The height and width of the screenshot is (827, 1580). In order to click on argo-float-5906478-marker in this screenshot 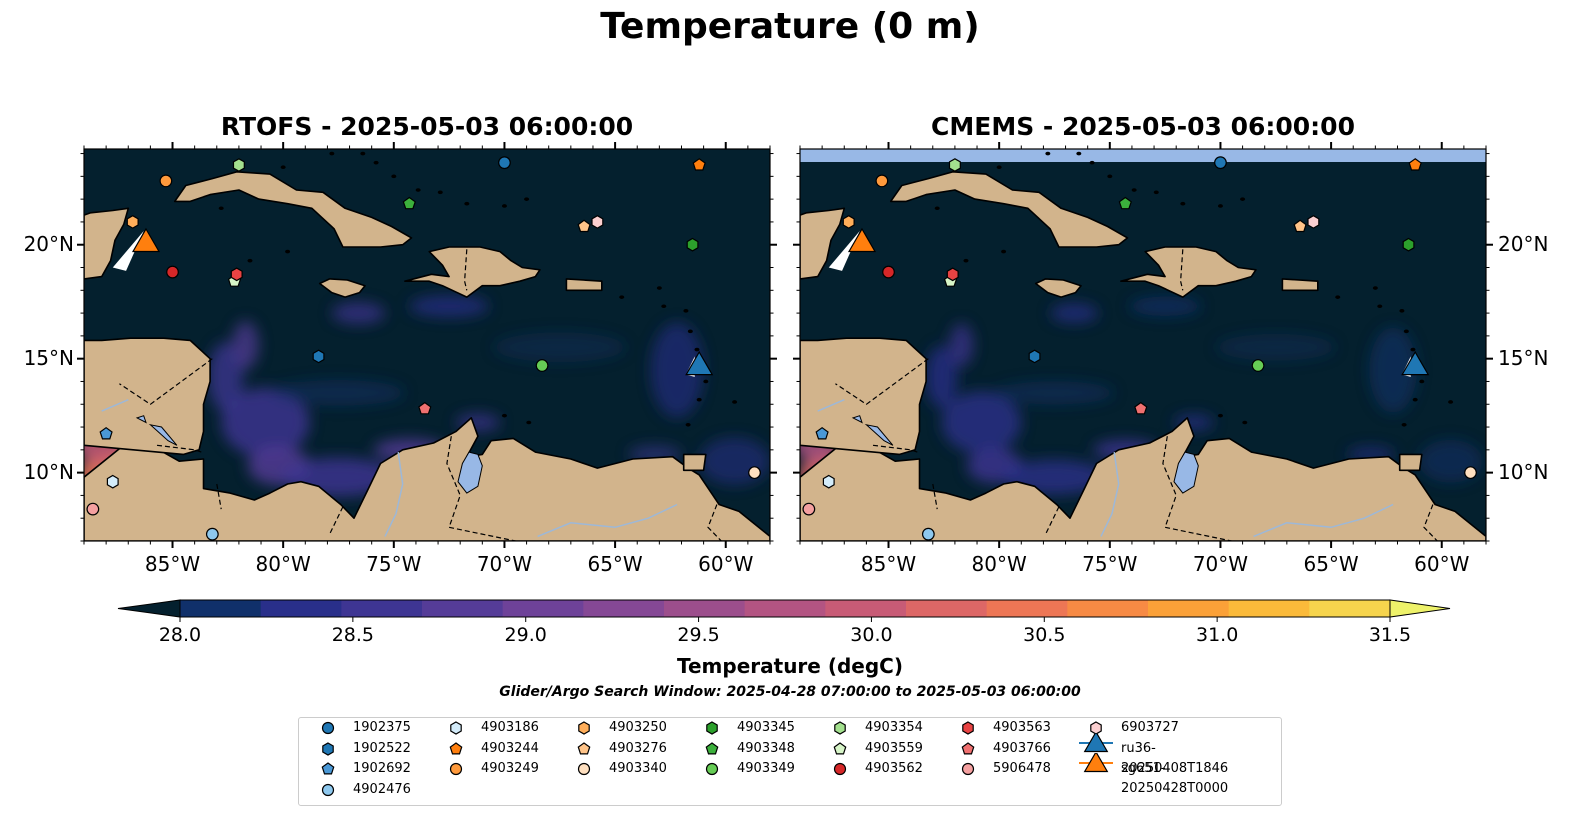, I will do `click(93, 509)`.